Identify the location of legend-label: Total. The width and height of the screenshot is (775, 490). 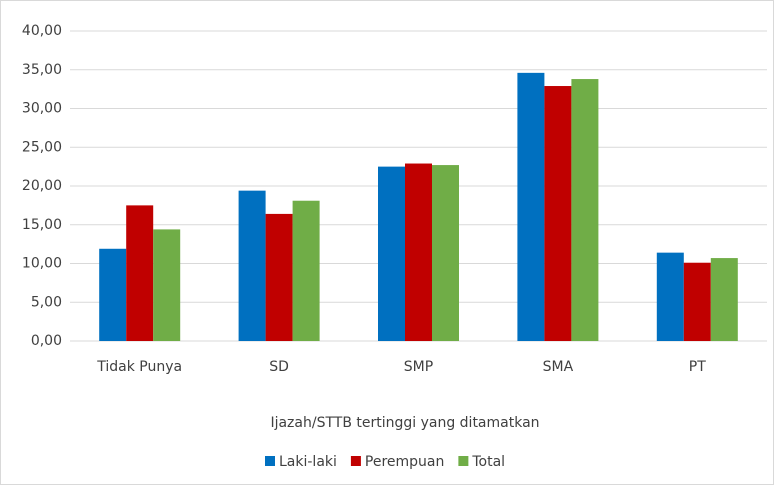
(488, 462).